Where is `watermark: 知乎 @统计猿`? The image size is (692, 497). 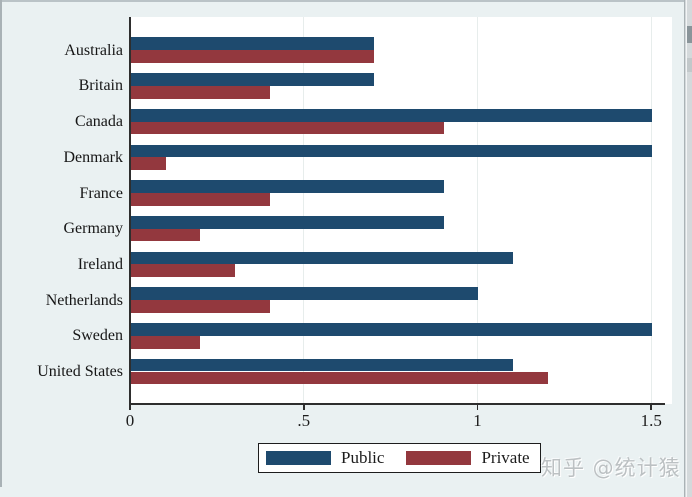
watermark: 知乎 @统计猿 is located at coordinates (611, 468).